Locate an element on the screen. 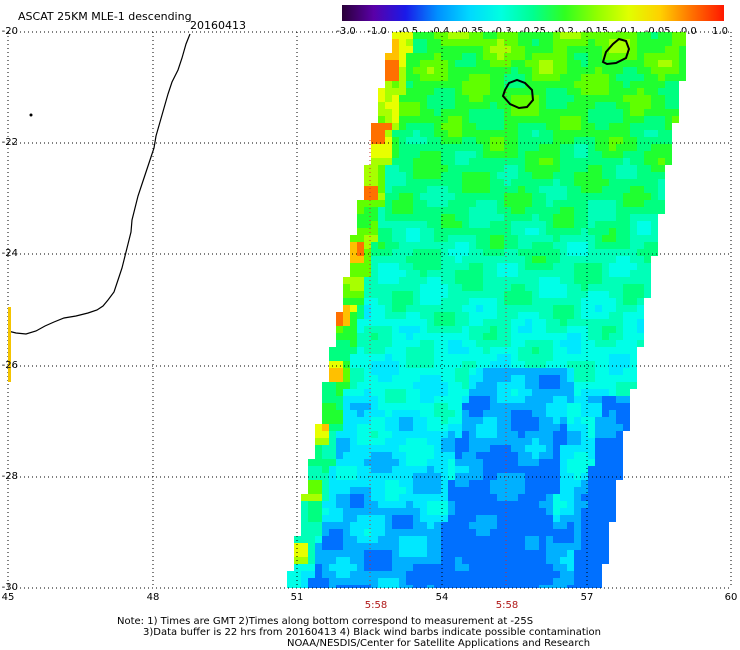 Image resolution: width=740 pixels, height=650 pixels. lon-label: 60 is located at coordinates (731, 597).